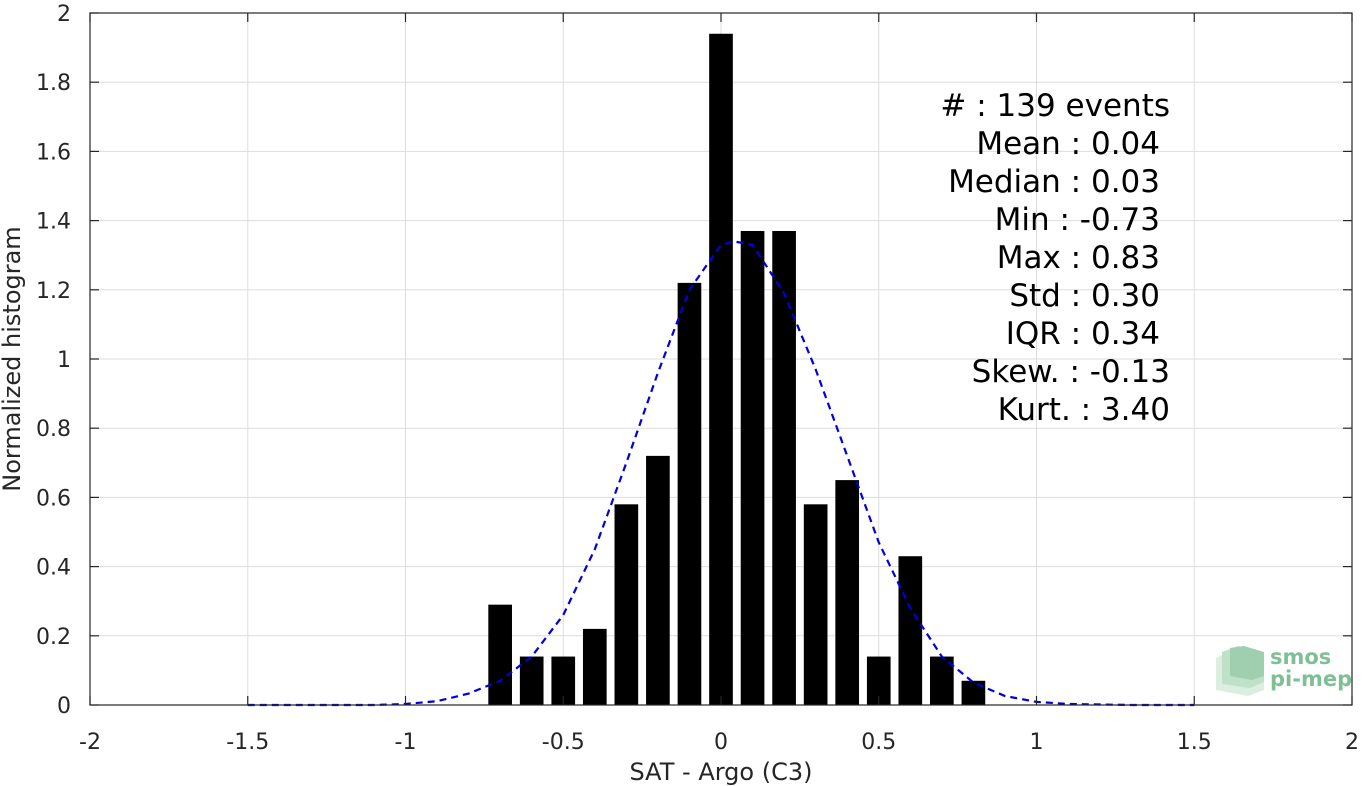  I want to click on y-tick-label: 0.2, so click(53, 637).